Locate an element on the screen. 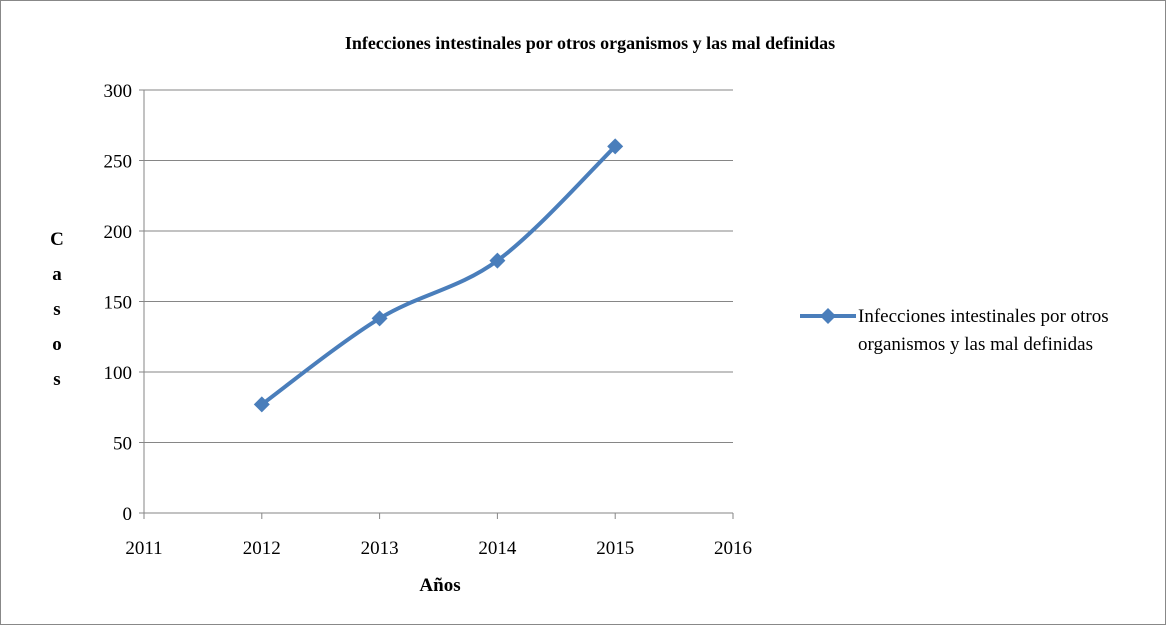  legend-marker is located at coordinates (828, 316).